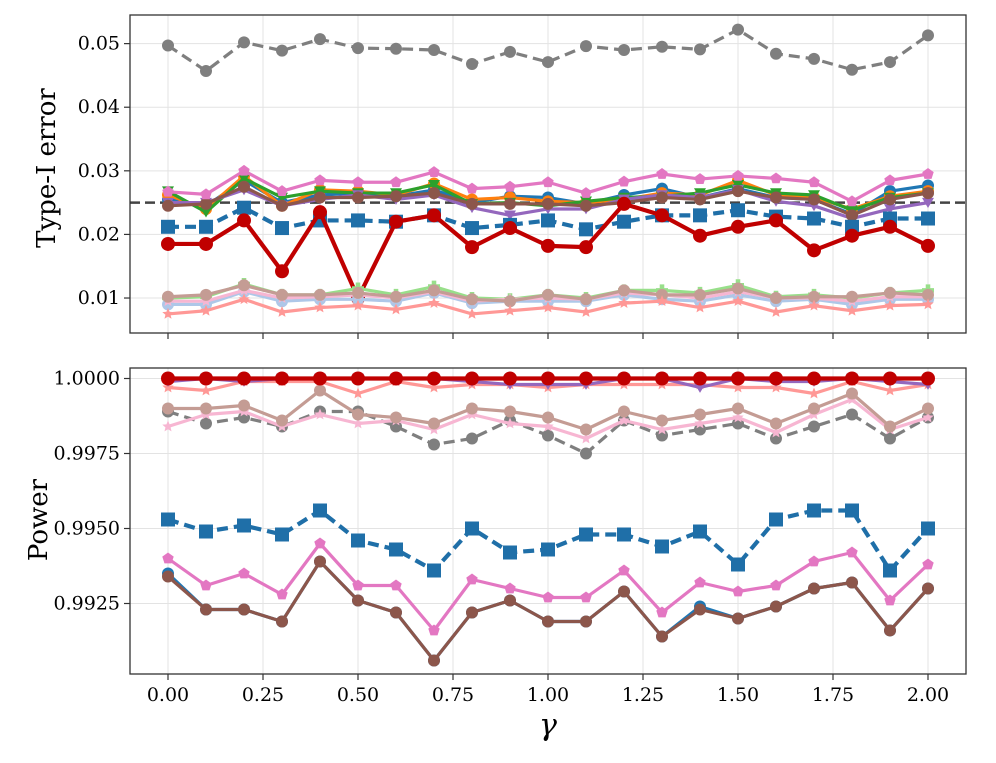  I want to click on x-axis-label: γ, so click(548, 725).